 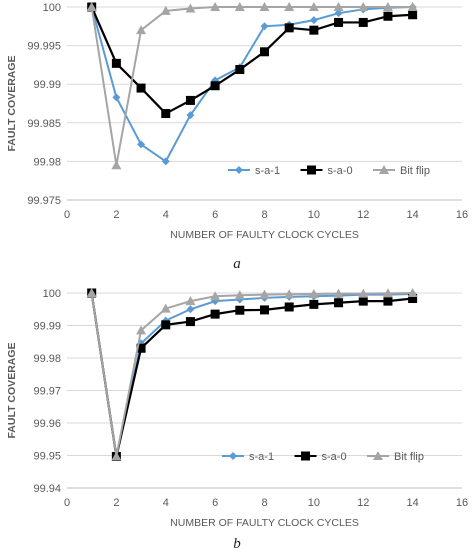 What do you see at coordinates (47, 457) in the screenshot?
I see `y-tick-label: 99.95` at bounding box center [47, 457].